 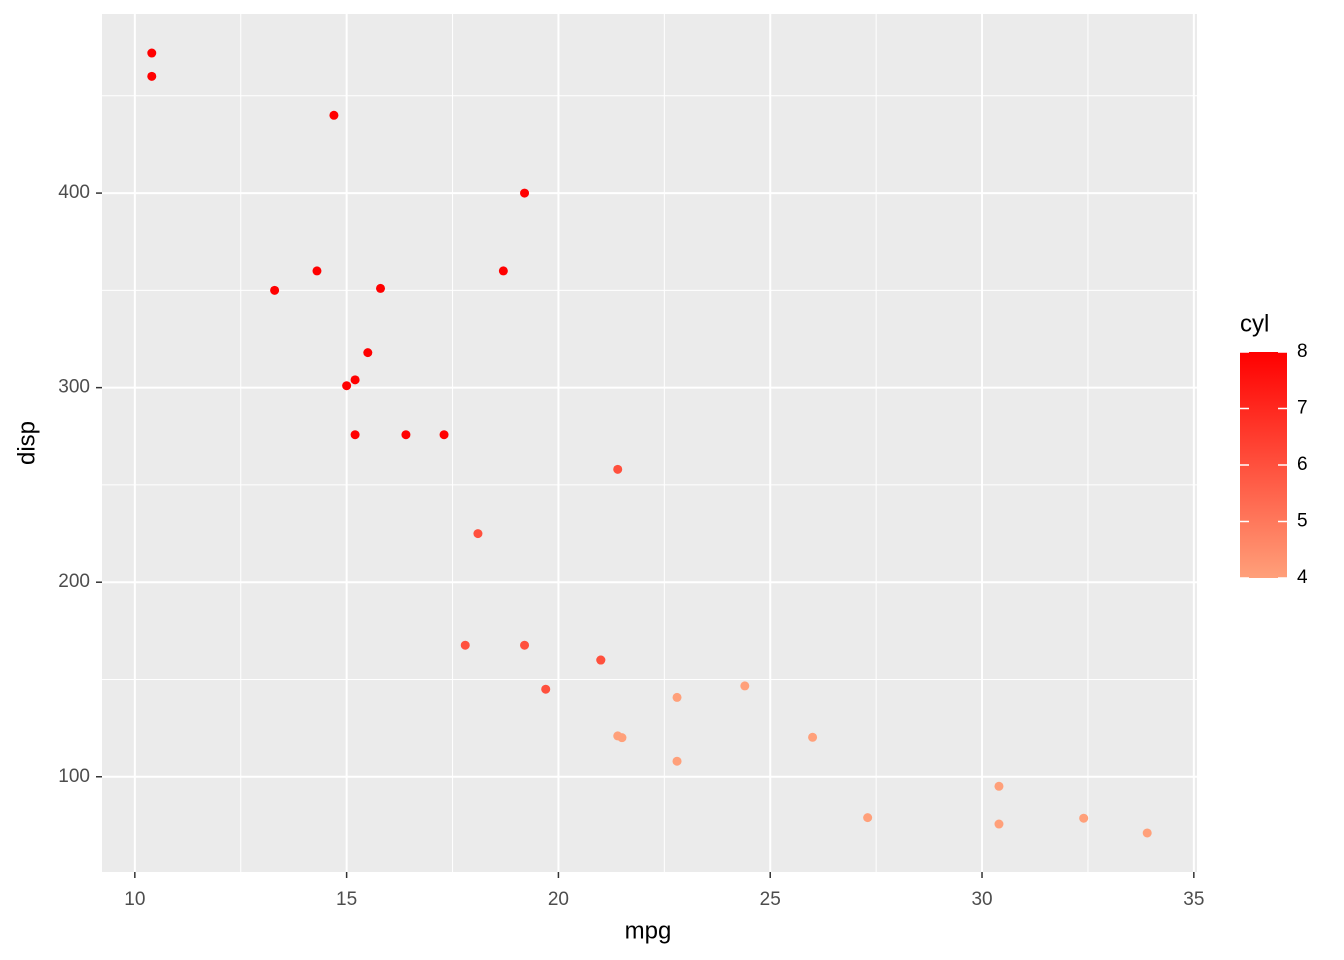 I want to click on x-tick-label: 20, so click(x=558, y=899).